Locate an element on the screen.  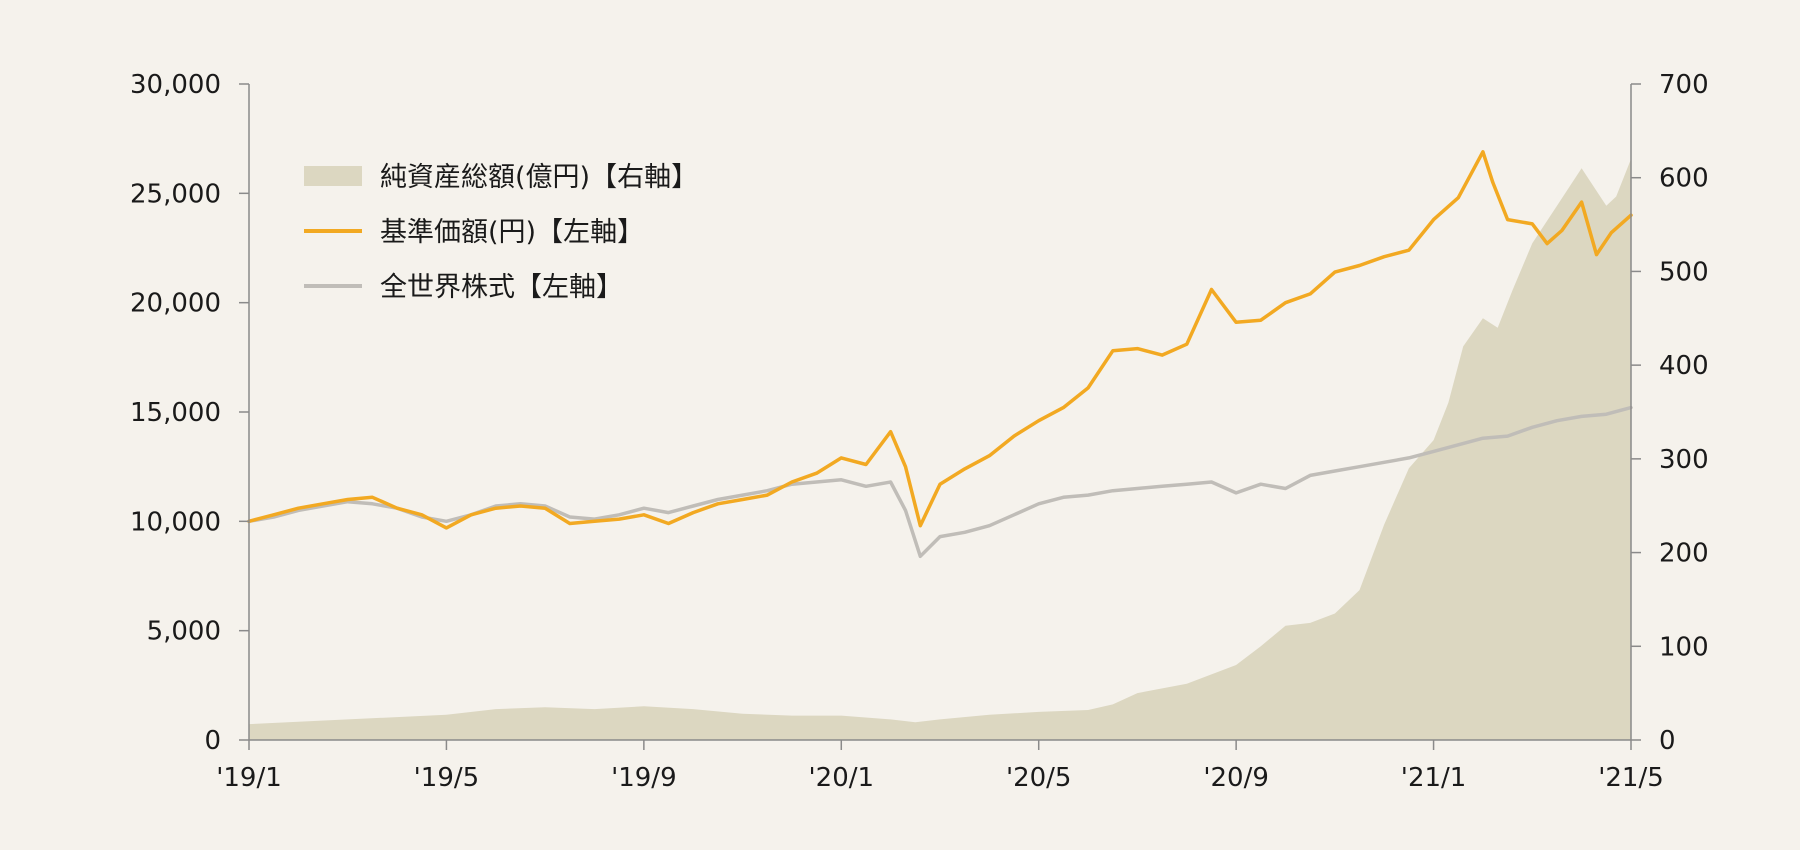
legend: 純資産総額(億円)【右軸】基準価額(円)【左軸】全世界株式【左軸】 is located at coordinates (501, 232).